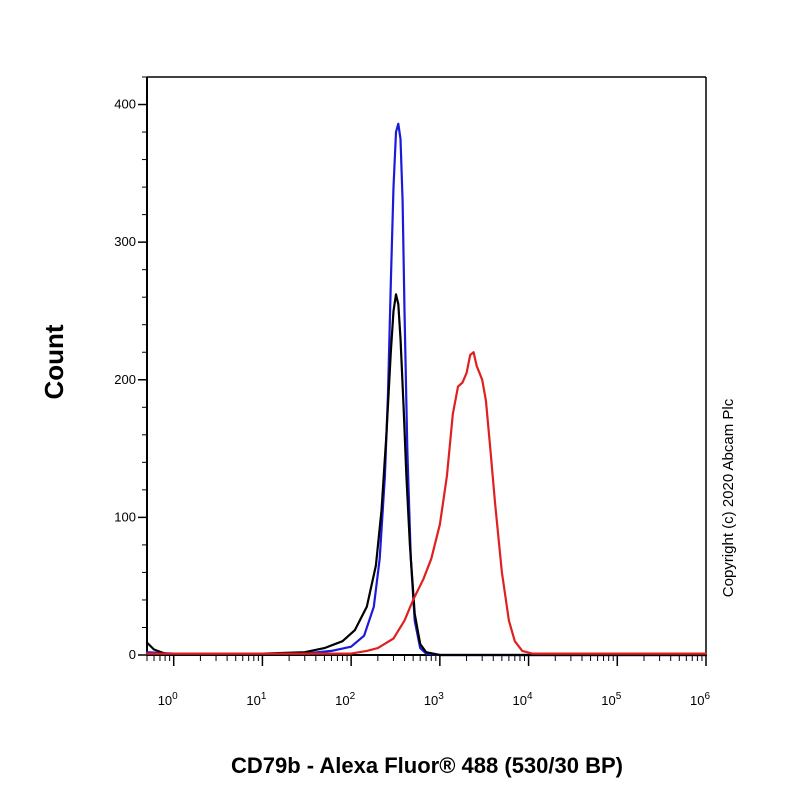  What do you see at coordinates (132, 654) in the screenshot?
I see `y-tick-label: 0` at bounding box center [132, 654].